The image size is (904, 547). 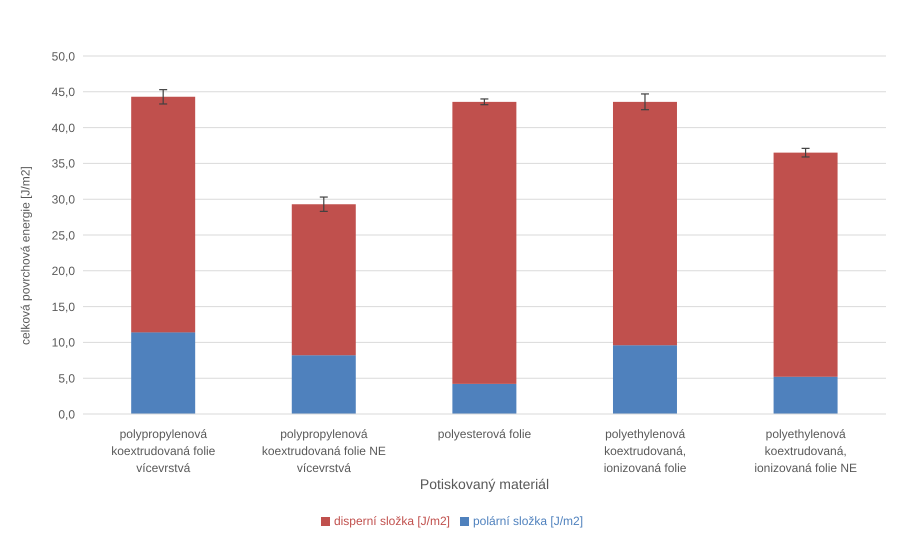 What do you see at coordinates (67, 378) in the screenshot?
I see `y-tick-label: 5,0` at bounding box center [67, 378].